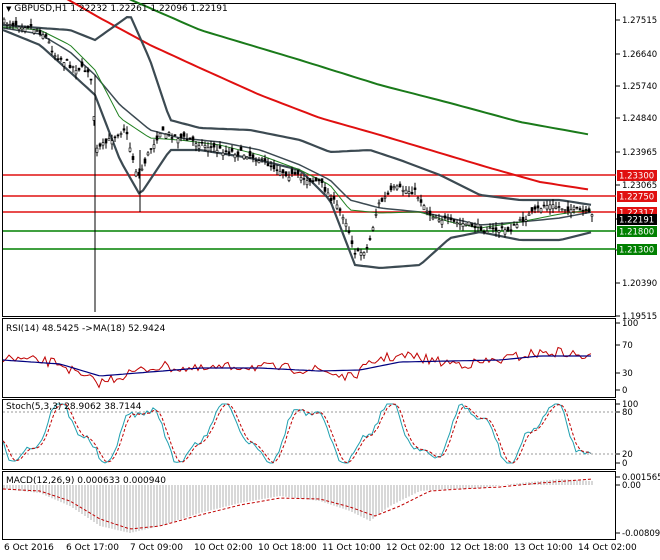  I want to click on stoch-pane: 100 80 20 0 Stoch(5,3,3) 28.9062 38.7144, so click(330, 434).